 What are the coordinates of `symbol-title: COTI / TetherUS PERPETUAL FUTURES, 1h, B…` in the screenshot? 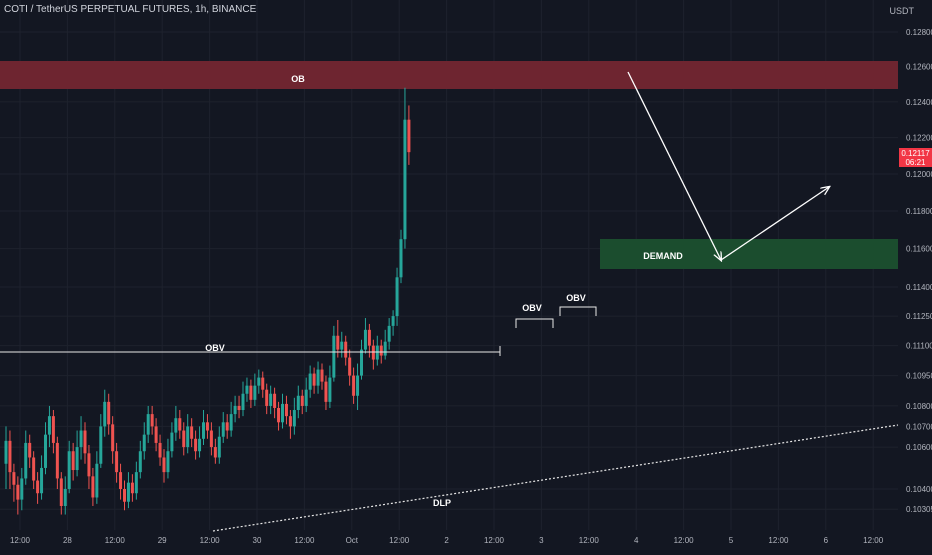 It's located at (130, 9).